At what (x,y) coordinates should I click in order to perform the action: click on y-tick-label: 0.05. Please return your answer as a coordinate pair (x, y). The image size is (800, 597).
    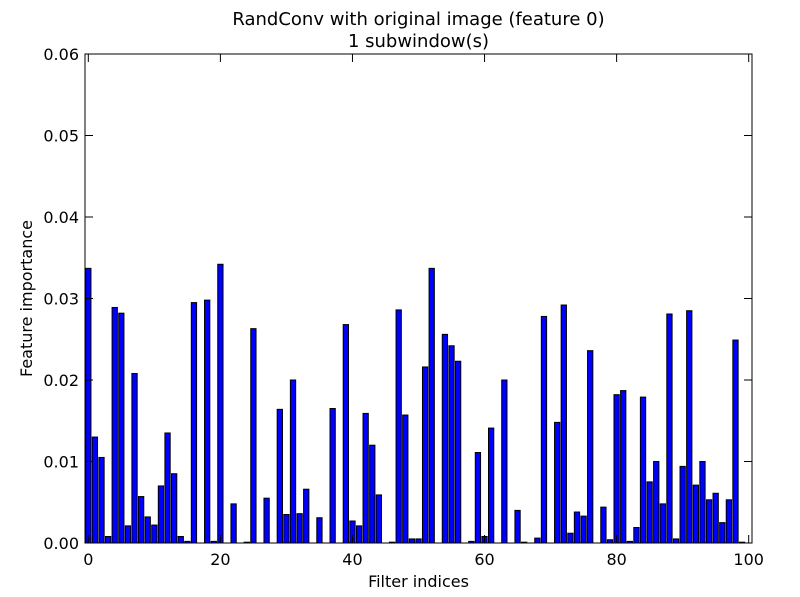
    Looking at the image, I should click on (61, 136).